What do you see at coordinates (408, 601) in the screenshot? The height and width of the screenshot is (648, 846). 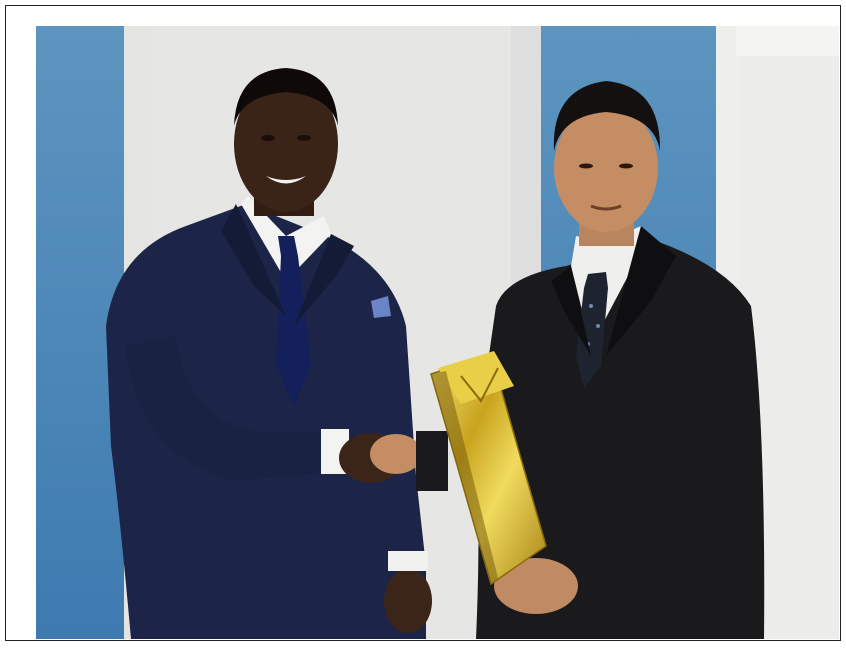 I see `left-lower-hand` at bounding box center [408, 601].